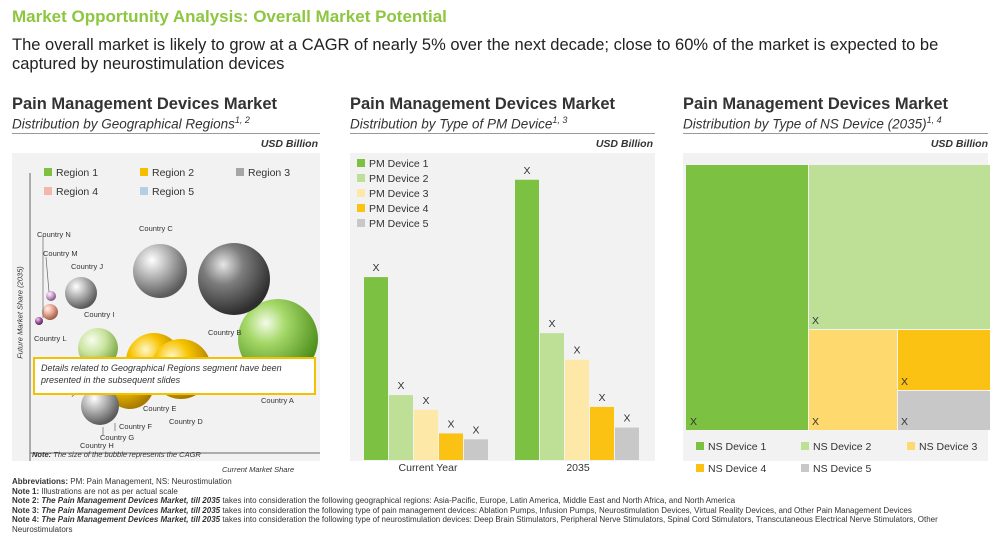 The height and width of the screenshot is (553, 1000). What do you see at coordinates (20, 312) in the screenshot?
I see `geo-y-axis-label: Future Market Share (2035)` at bounding box center [20, 312].